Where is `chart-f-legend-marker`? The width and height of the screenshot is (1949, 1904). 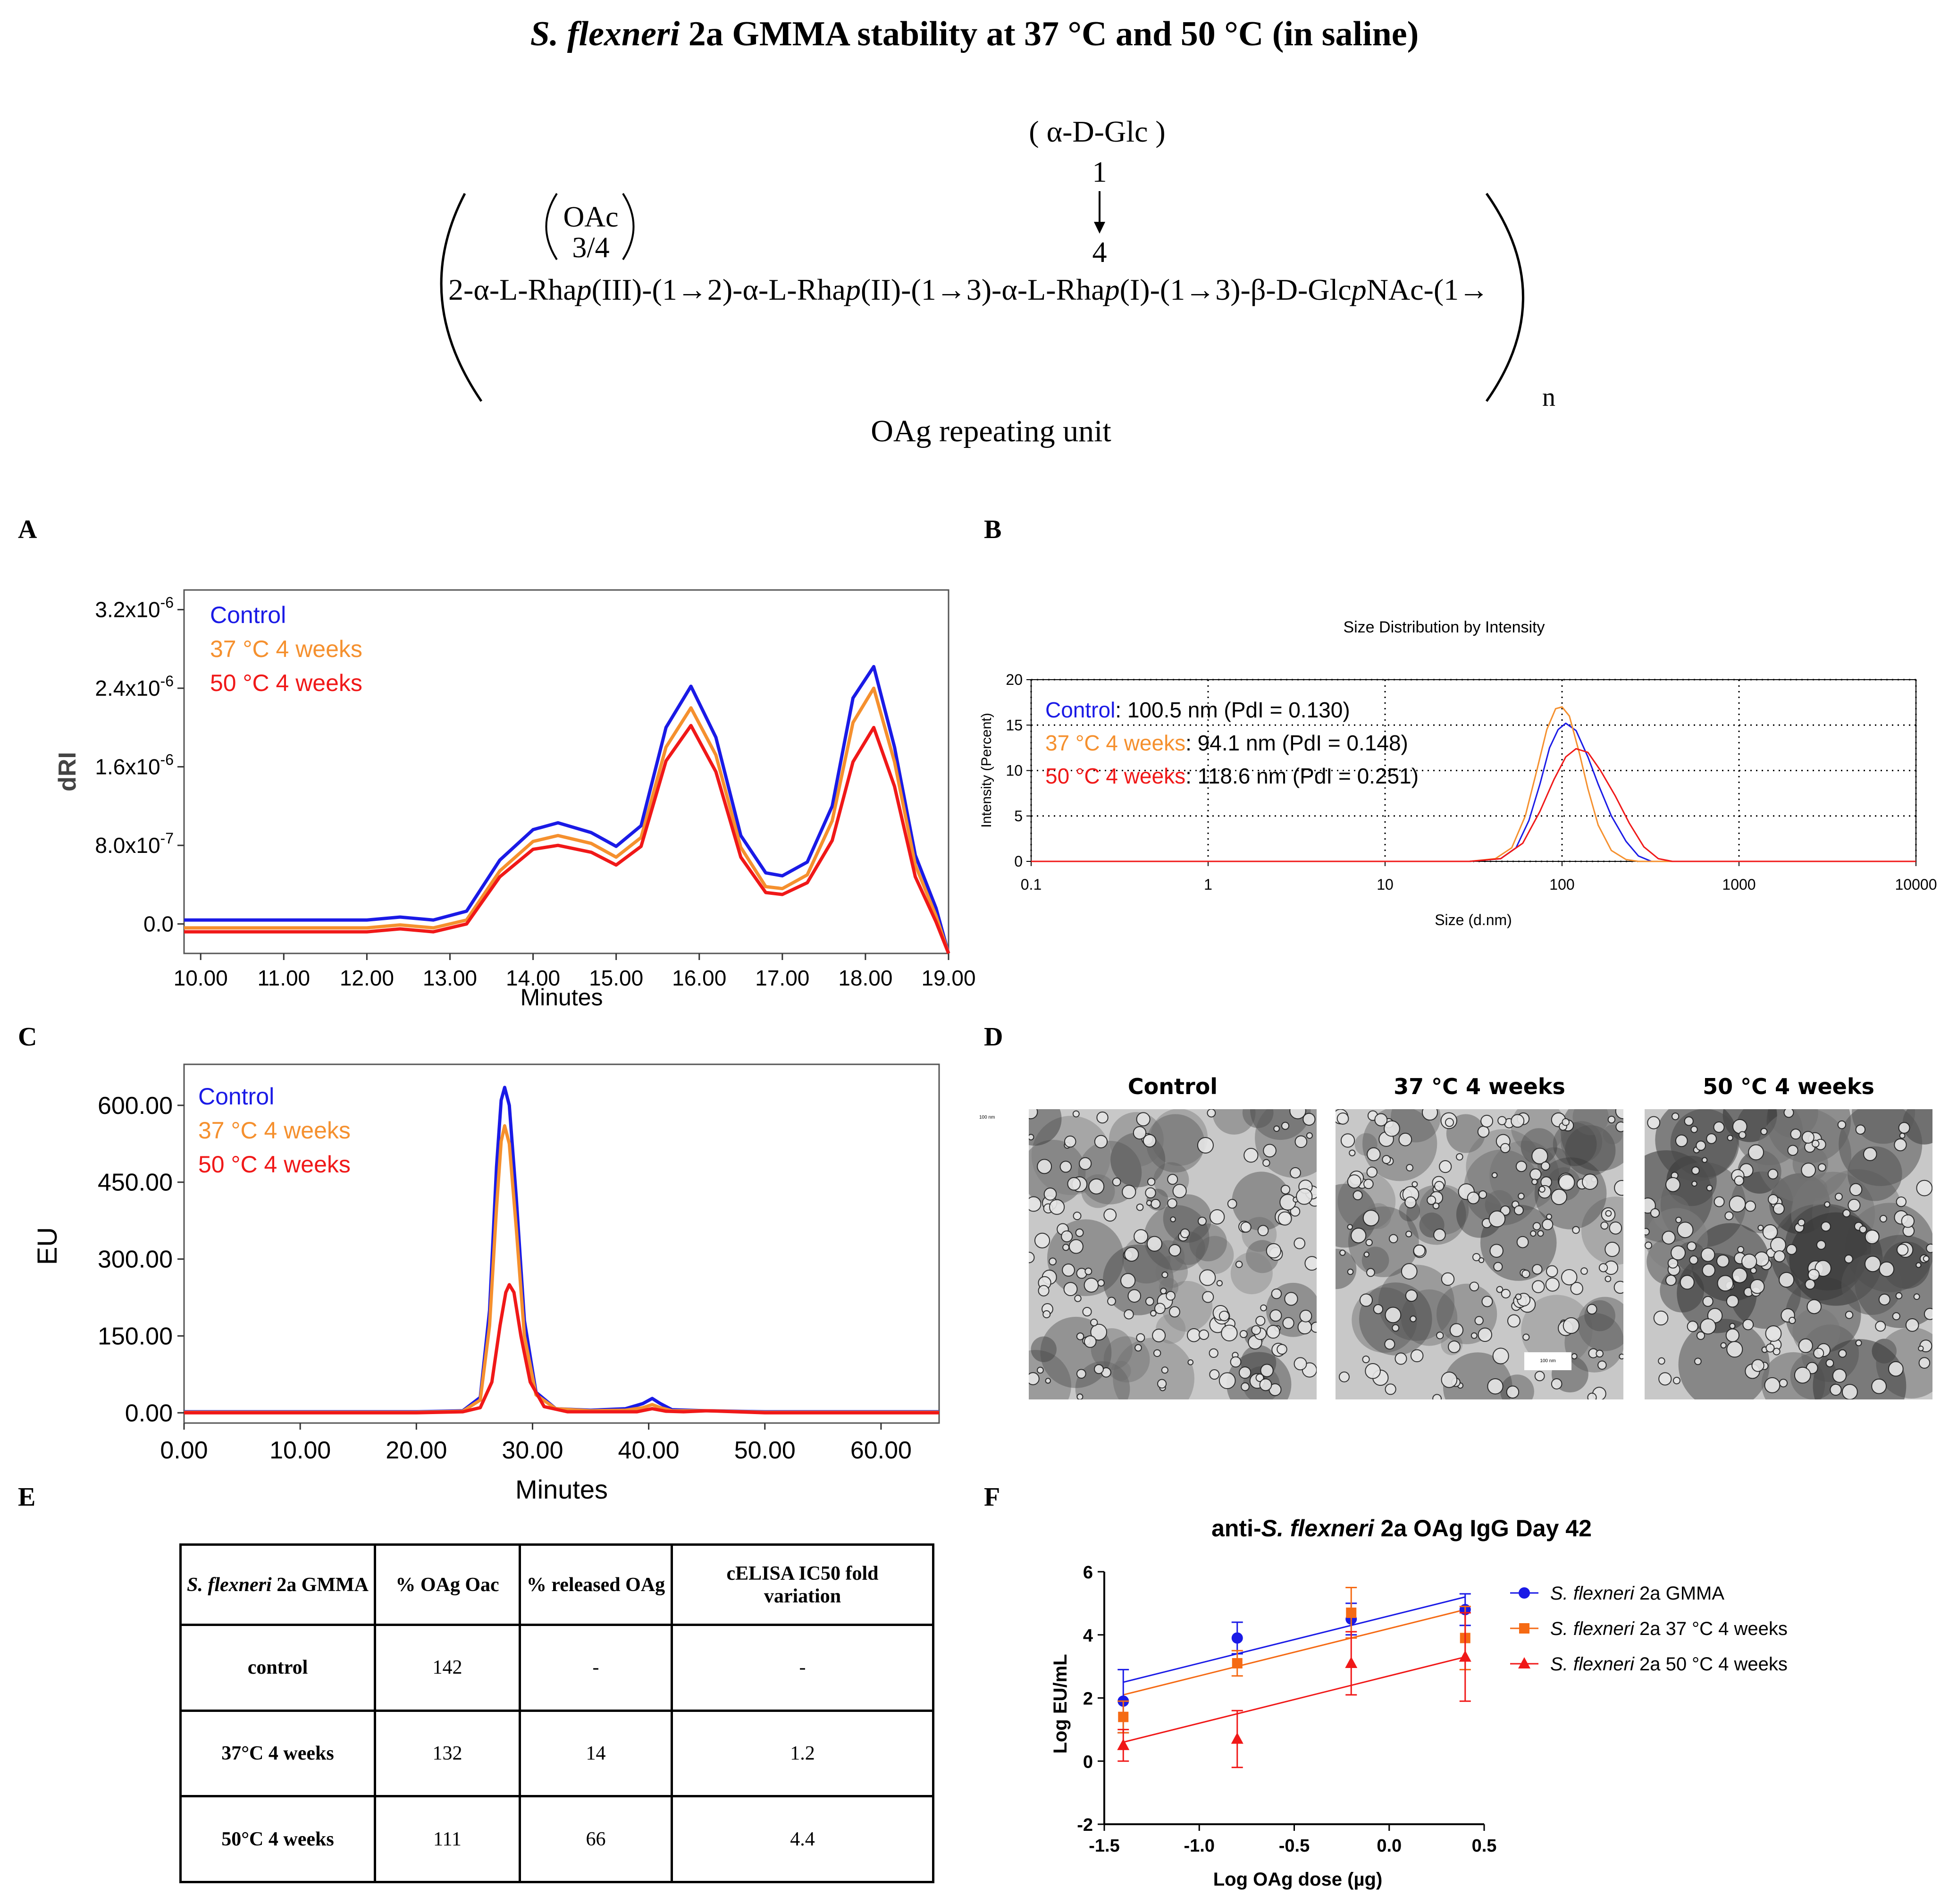 chart-f-legend-marker is located at coordinates (1524, 1593).